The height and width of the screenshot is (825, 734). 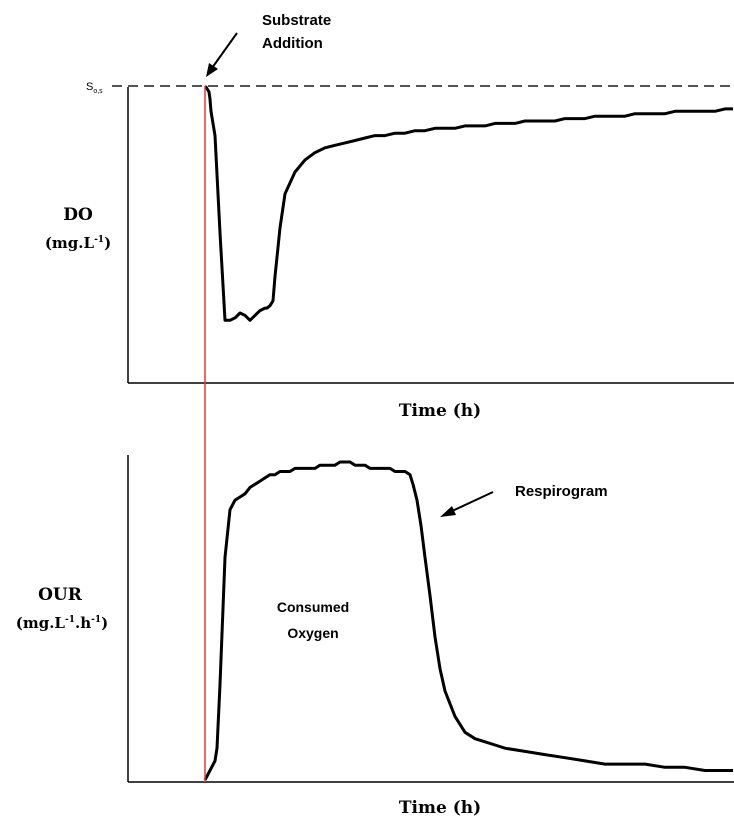 What do you see at coordinates (224, 50) in the screenshot?
I see `substrate-addition-arrow` at bounding box center [224, 50].